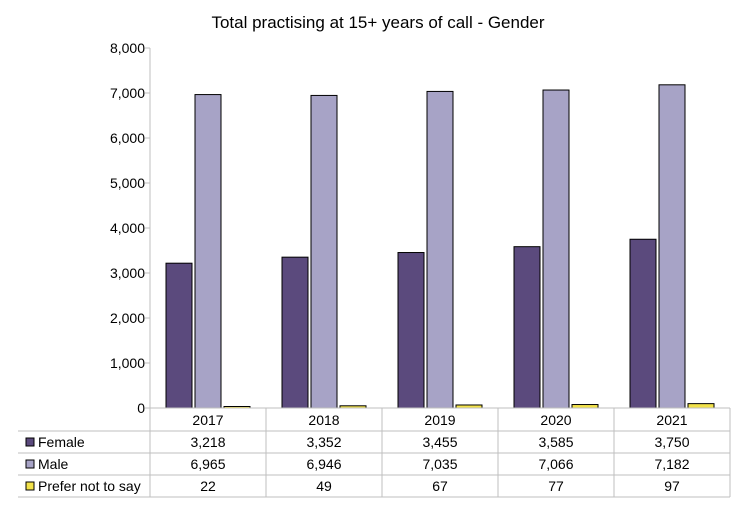  Describe the element at coordinates (672, 486) in the screenshot. I see `table-cell-value: 97` at that location.